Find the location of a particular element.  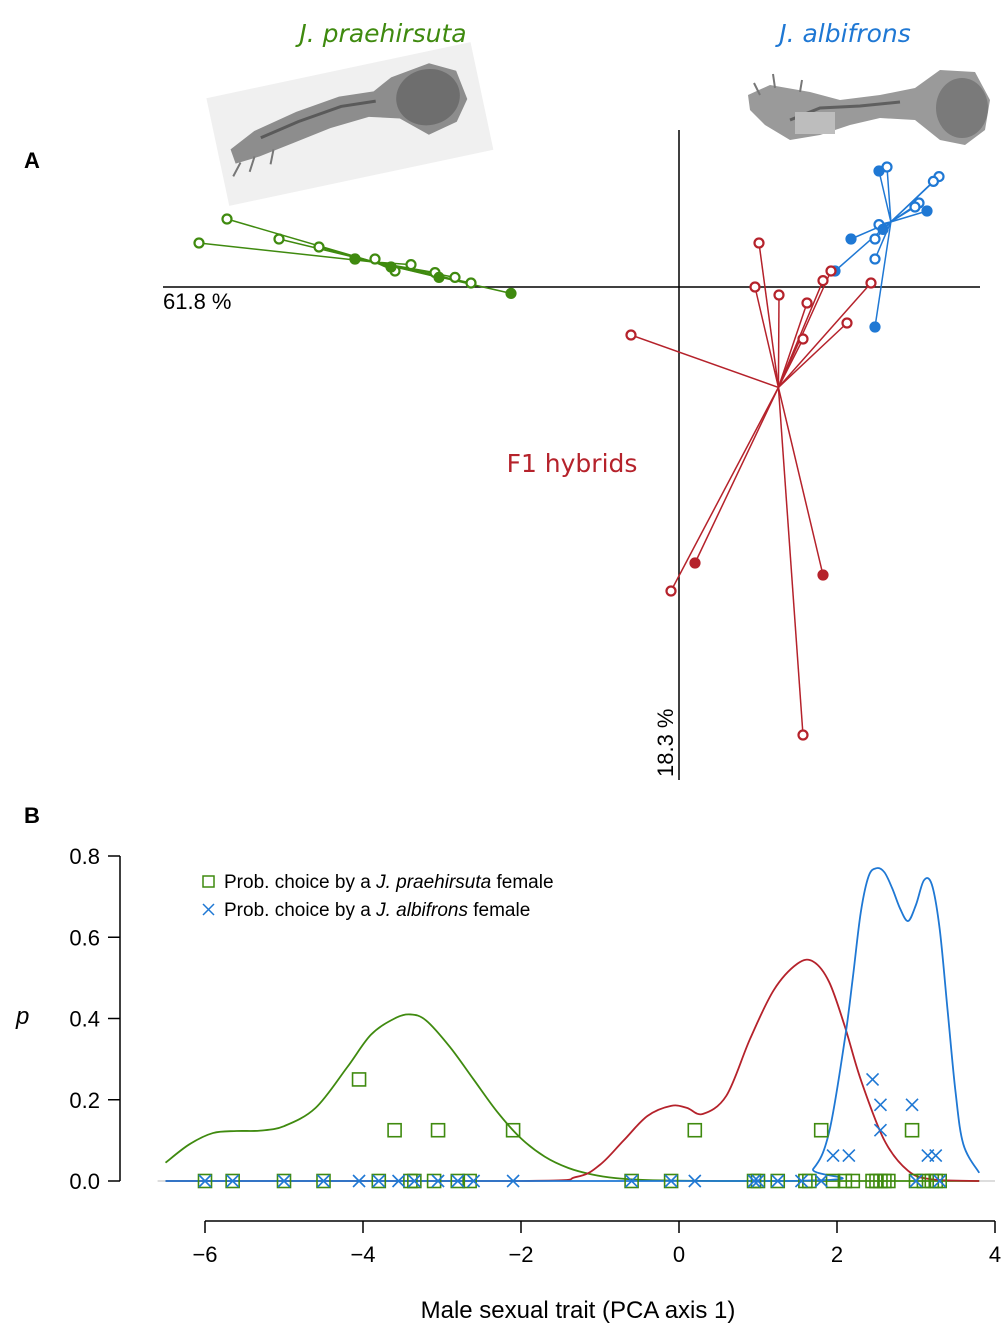

albifrons-title: J. albifrons is located at coordinates (842, 33).